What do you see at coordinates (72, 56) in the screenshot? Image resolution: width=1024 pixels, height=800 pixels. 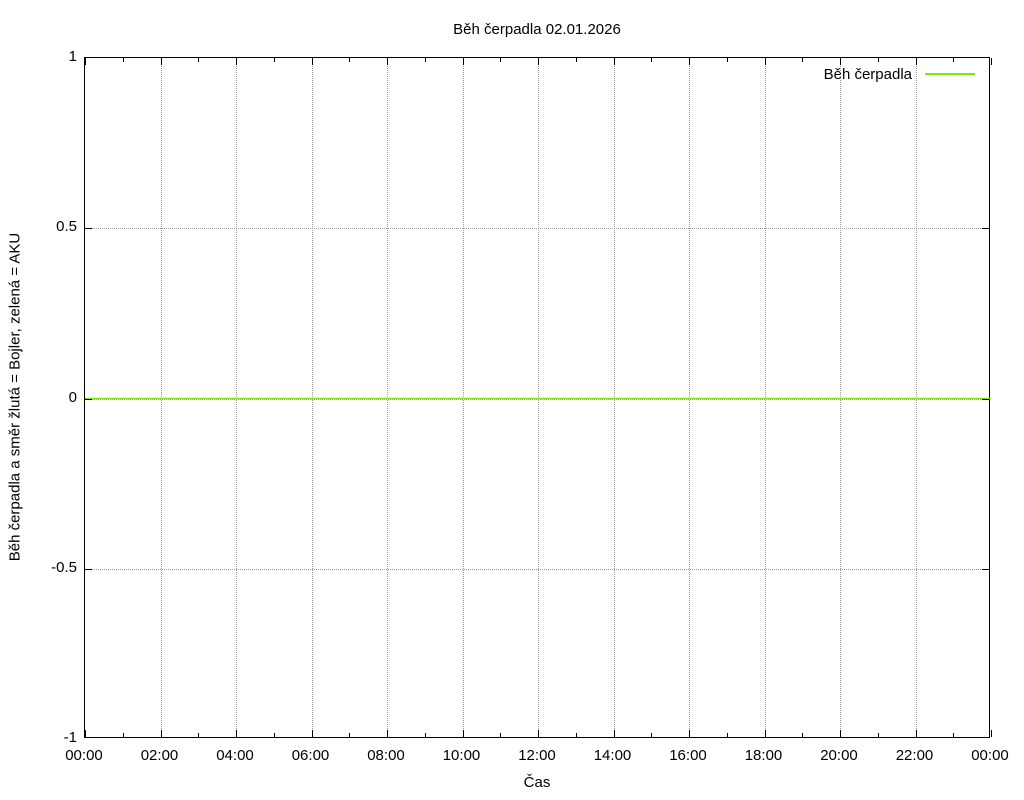 I see `y-tick-label: 1` at bounding box center [72, 56].